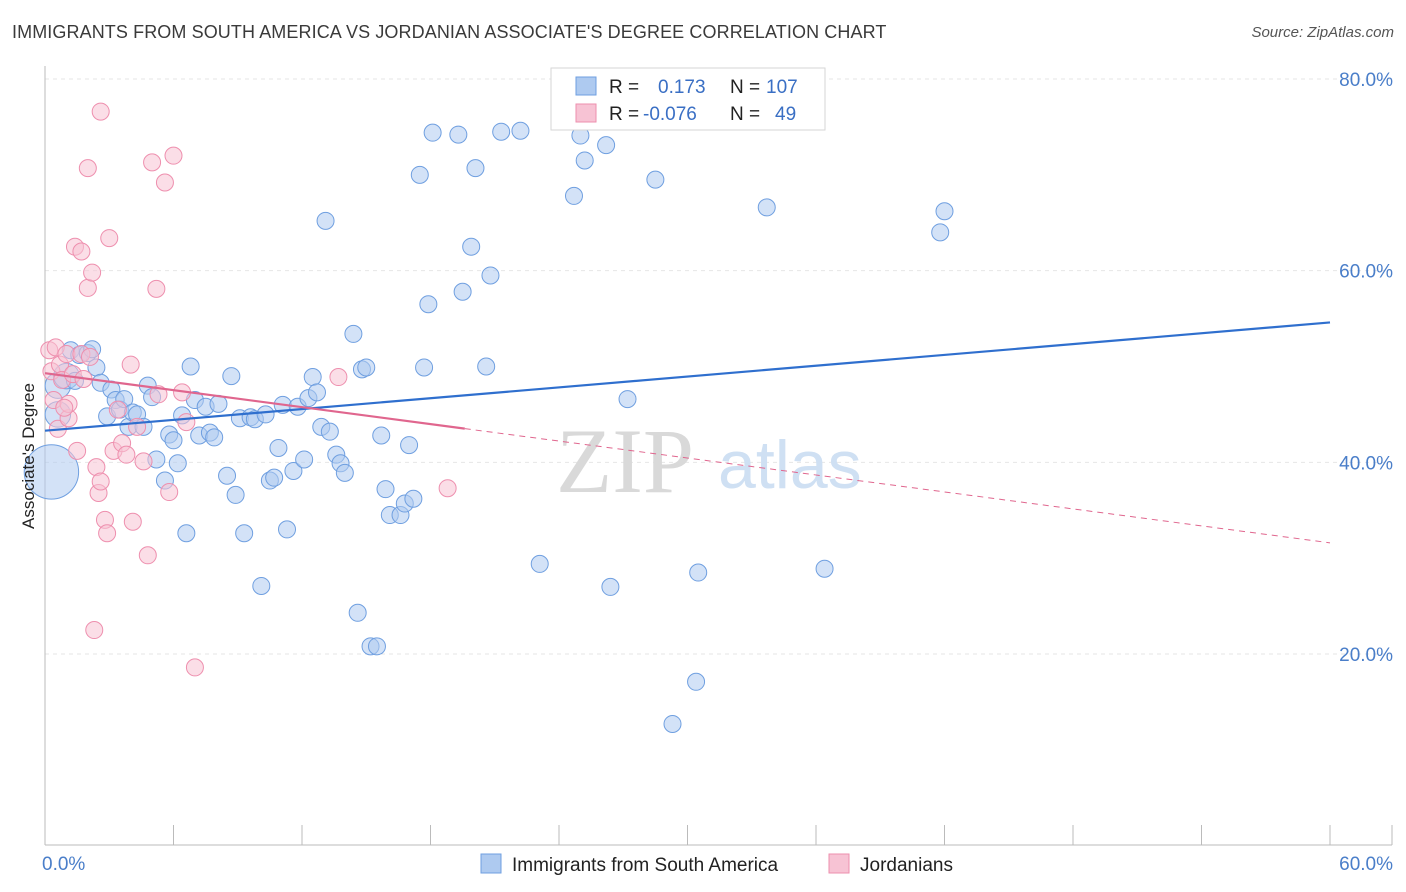 The width and height of the screenshot is (1406, 892). Describe the element at coordinates (63, 864) in the screenshot. I see `x-tick-label: 0.0%` at that location.